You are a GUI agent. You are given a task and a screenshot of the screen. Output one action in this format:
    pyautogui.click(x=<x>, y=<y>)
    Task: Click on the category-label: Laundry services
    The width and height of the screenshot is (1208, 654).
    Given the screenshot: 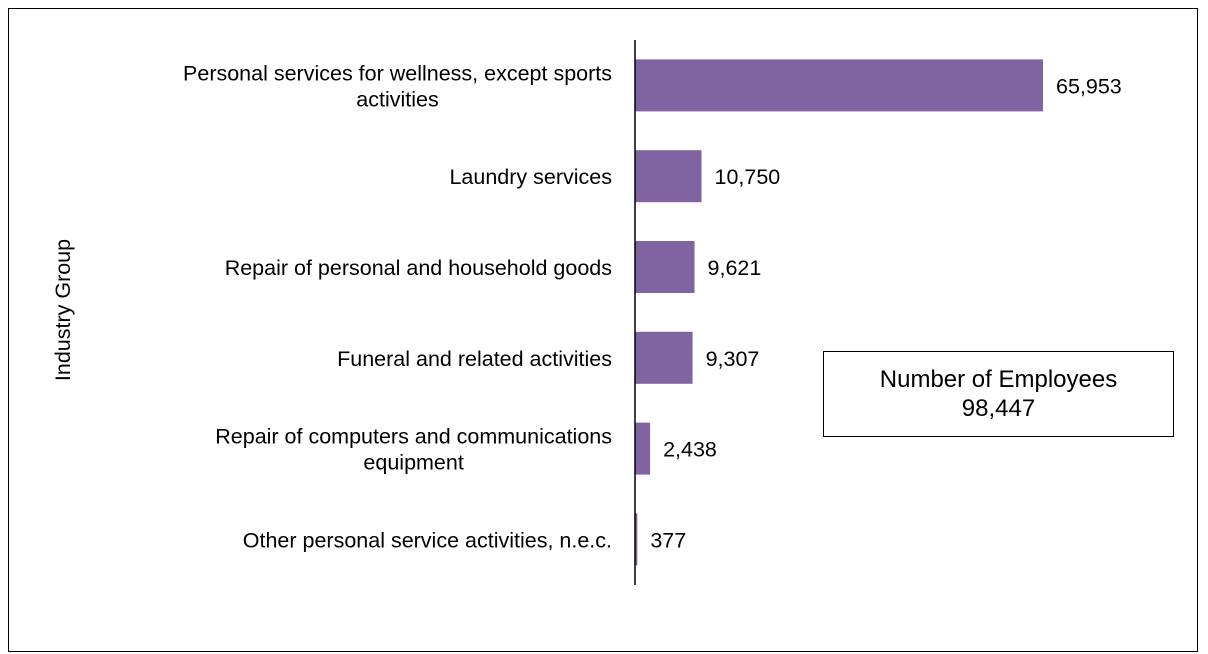 What is the action you would take?
    pyautogui.click(x=530, y=177)
    